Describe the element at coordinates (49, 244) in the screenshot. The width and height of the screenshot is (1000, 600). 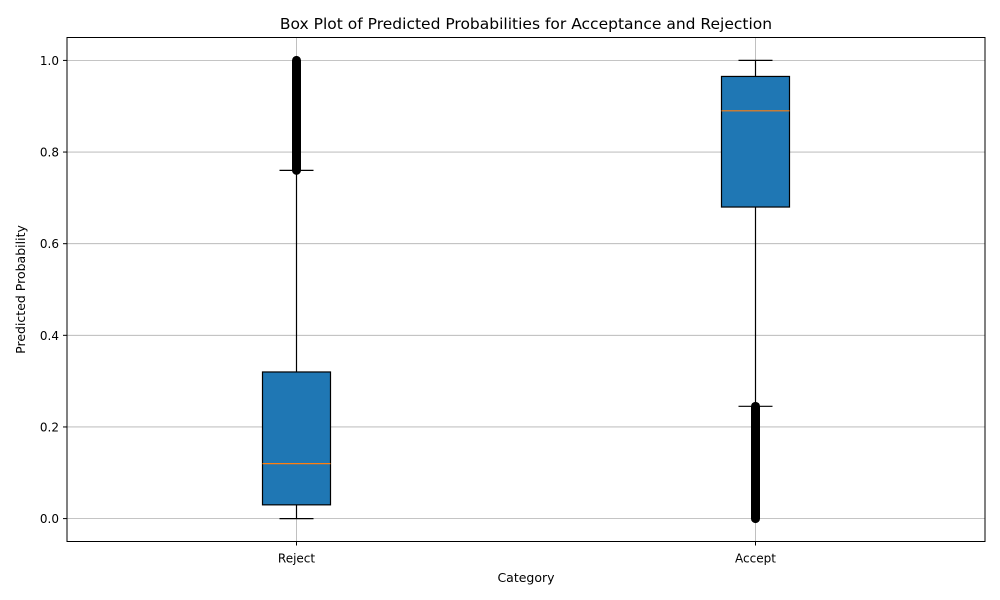
I see `y-tick-label: 0.6` at that location.